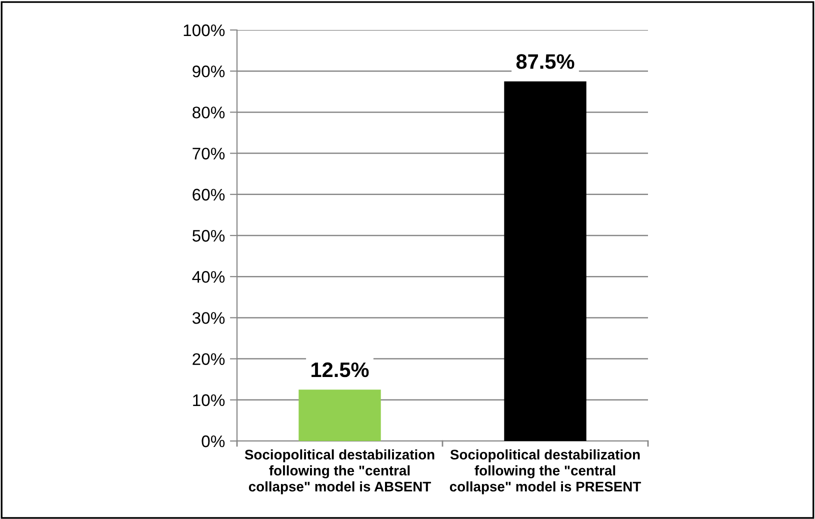 This screenshot has height=519, width=815. What do you see at coordinates (208, 318) in the screenshot?
I see `y-tick-label: 30%` at bounding box center [208, 318].